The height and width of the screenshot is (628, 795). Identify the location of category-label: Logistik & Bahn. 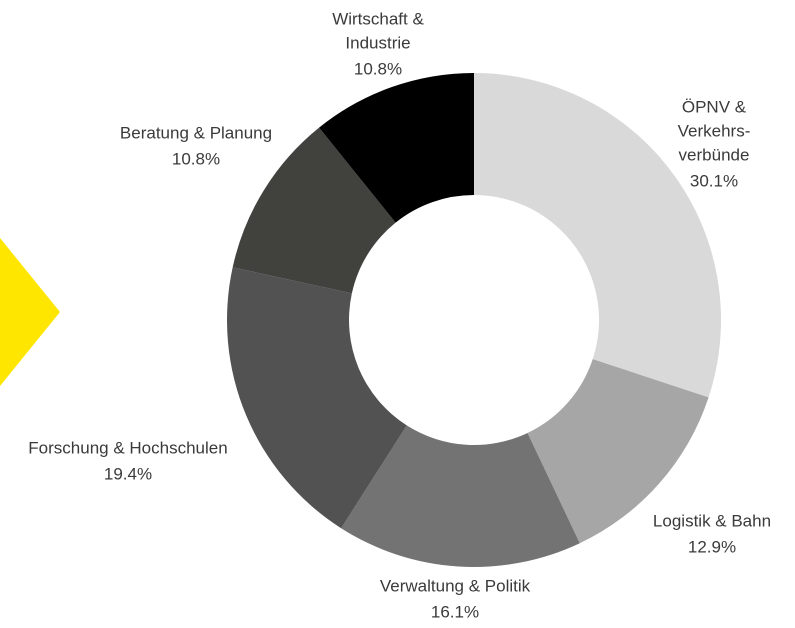
(712, 520).